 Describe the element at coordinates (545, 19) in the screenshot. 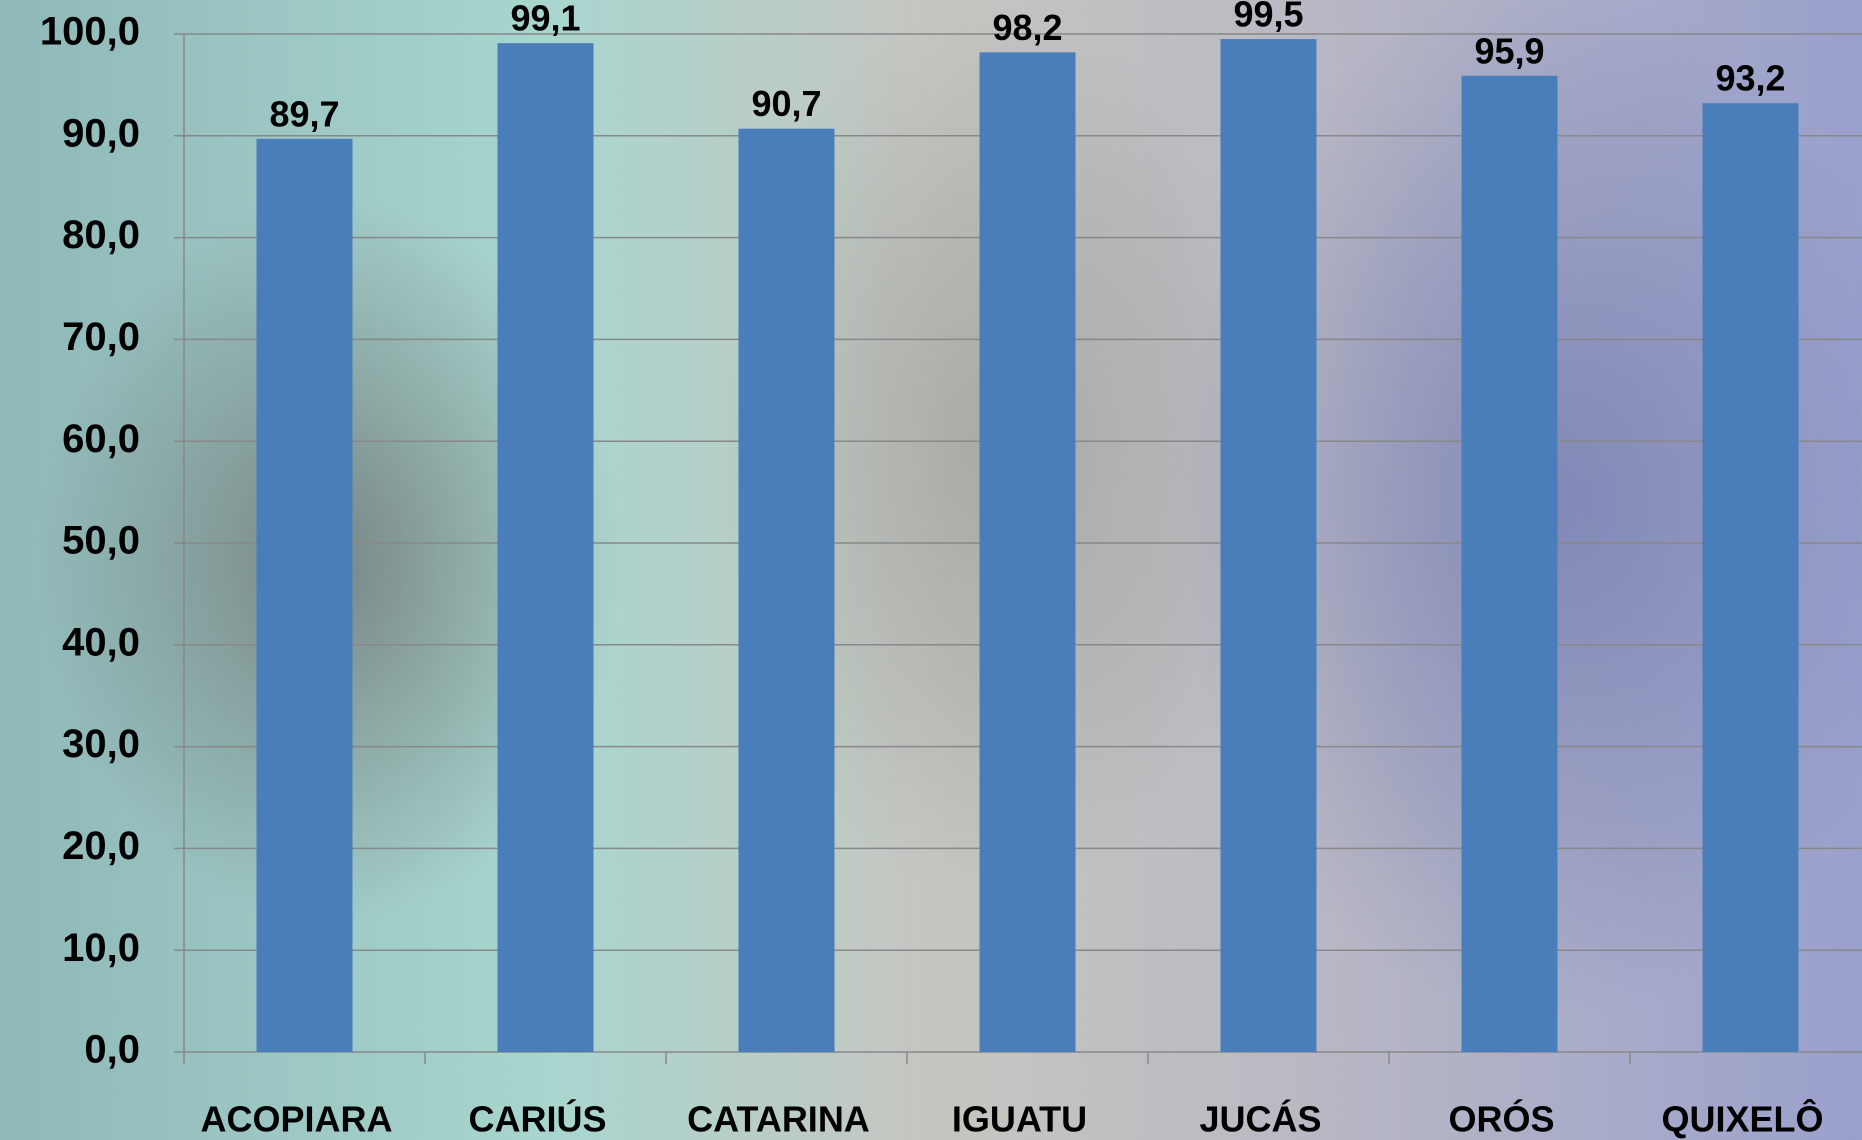

I see `value-label: 99,1` at that location.